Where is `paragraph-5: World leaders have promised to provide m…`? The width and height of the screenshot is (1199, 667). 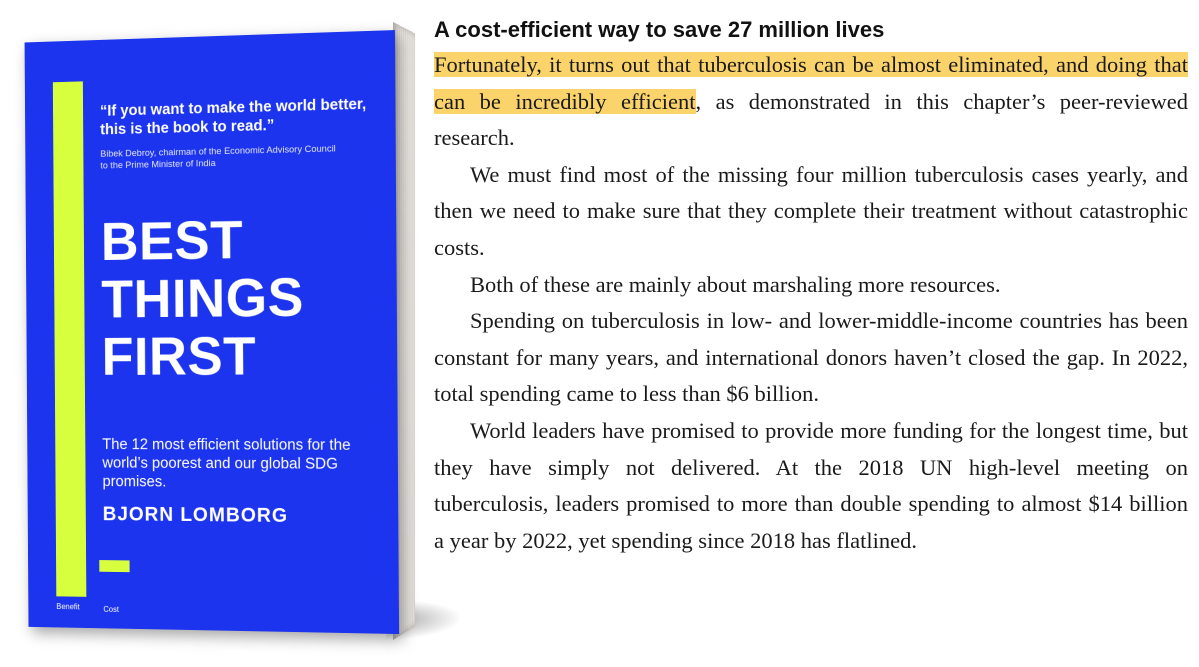
paragraph-5: World leaders have promised to provide m… is located at coordinates (811, 485).